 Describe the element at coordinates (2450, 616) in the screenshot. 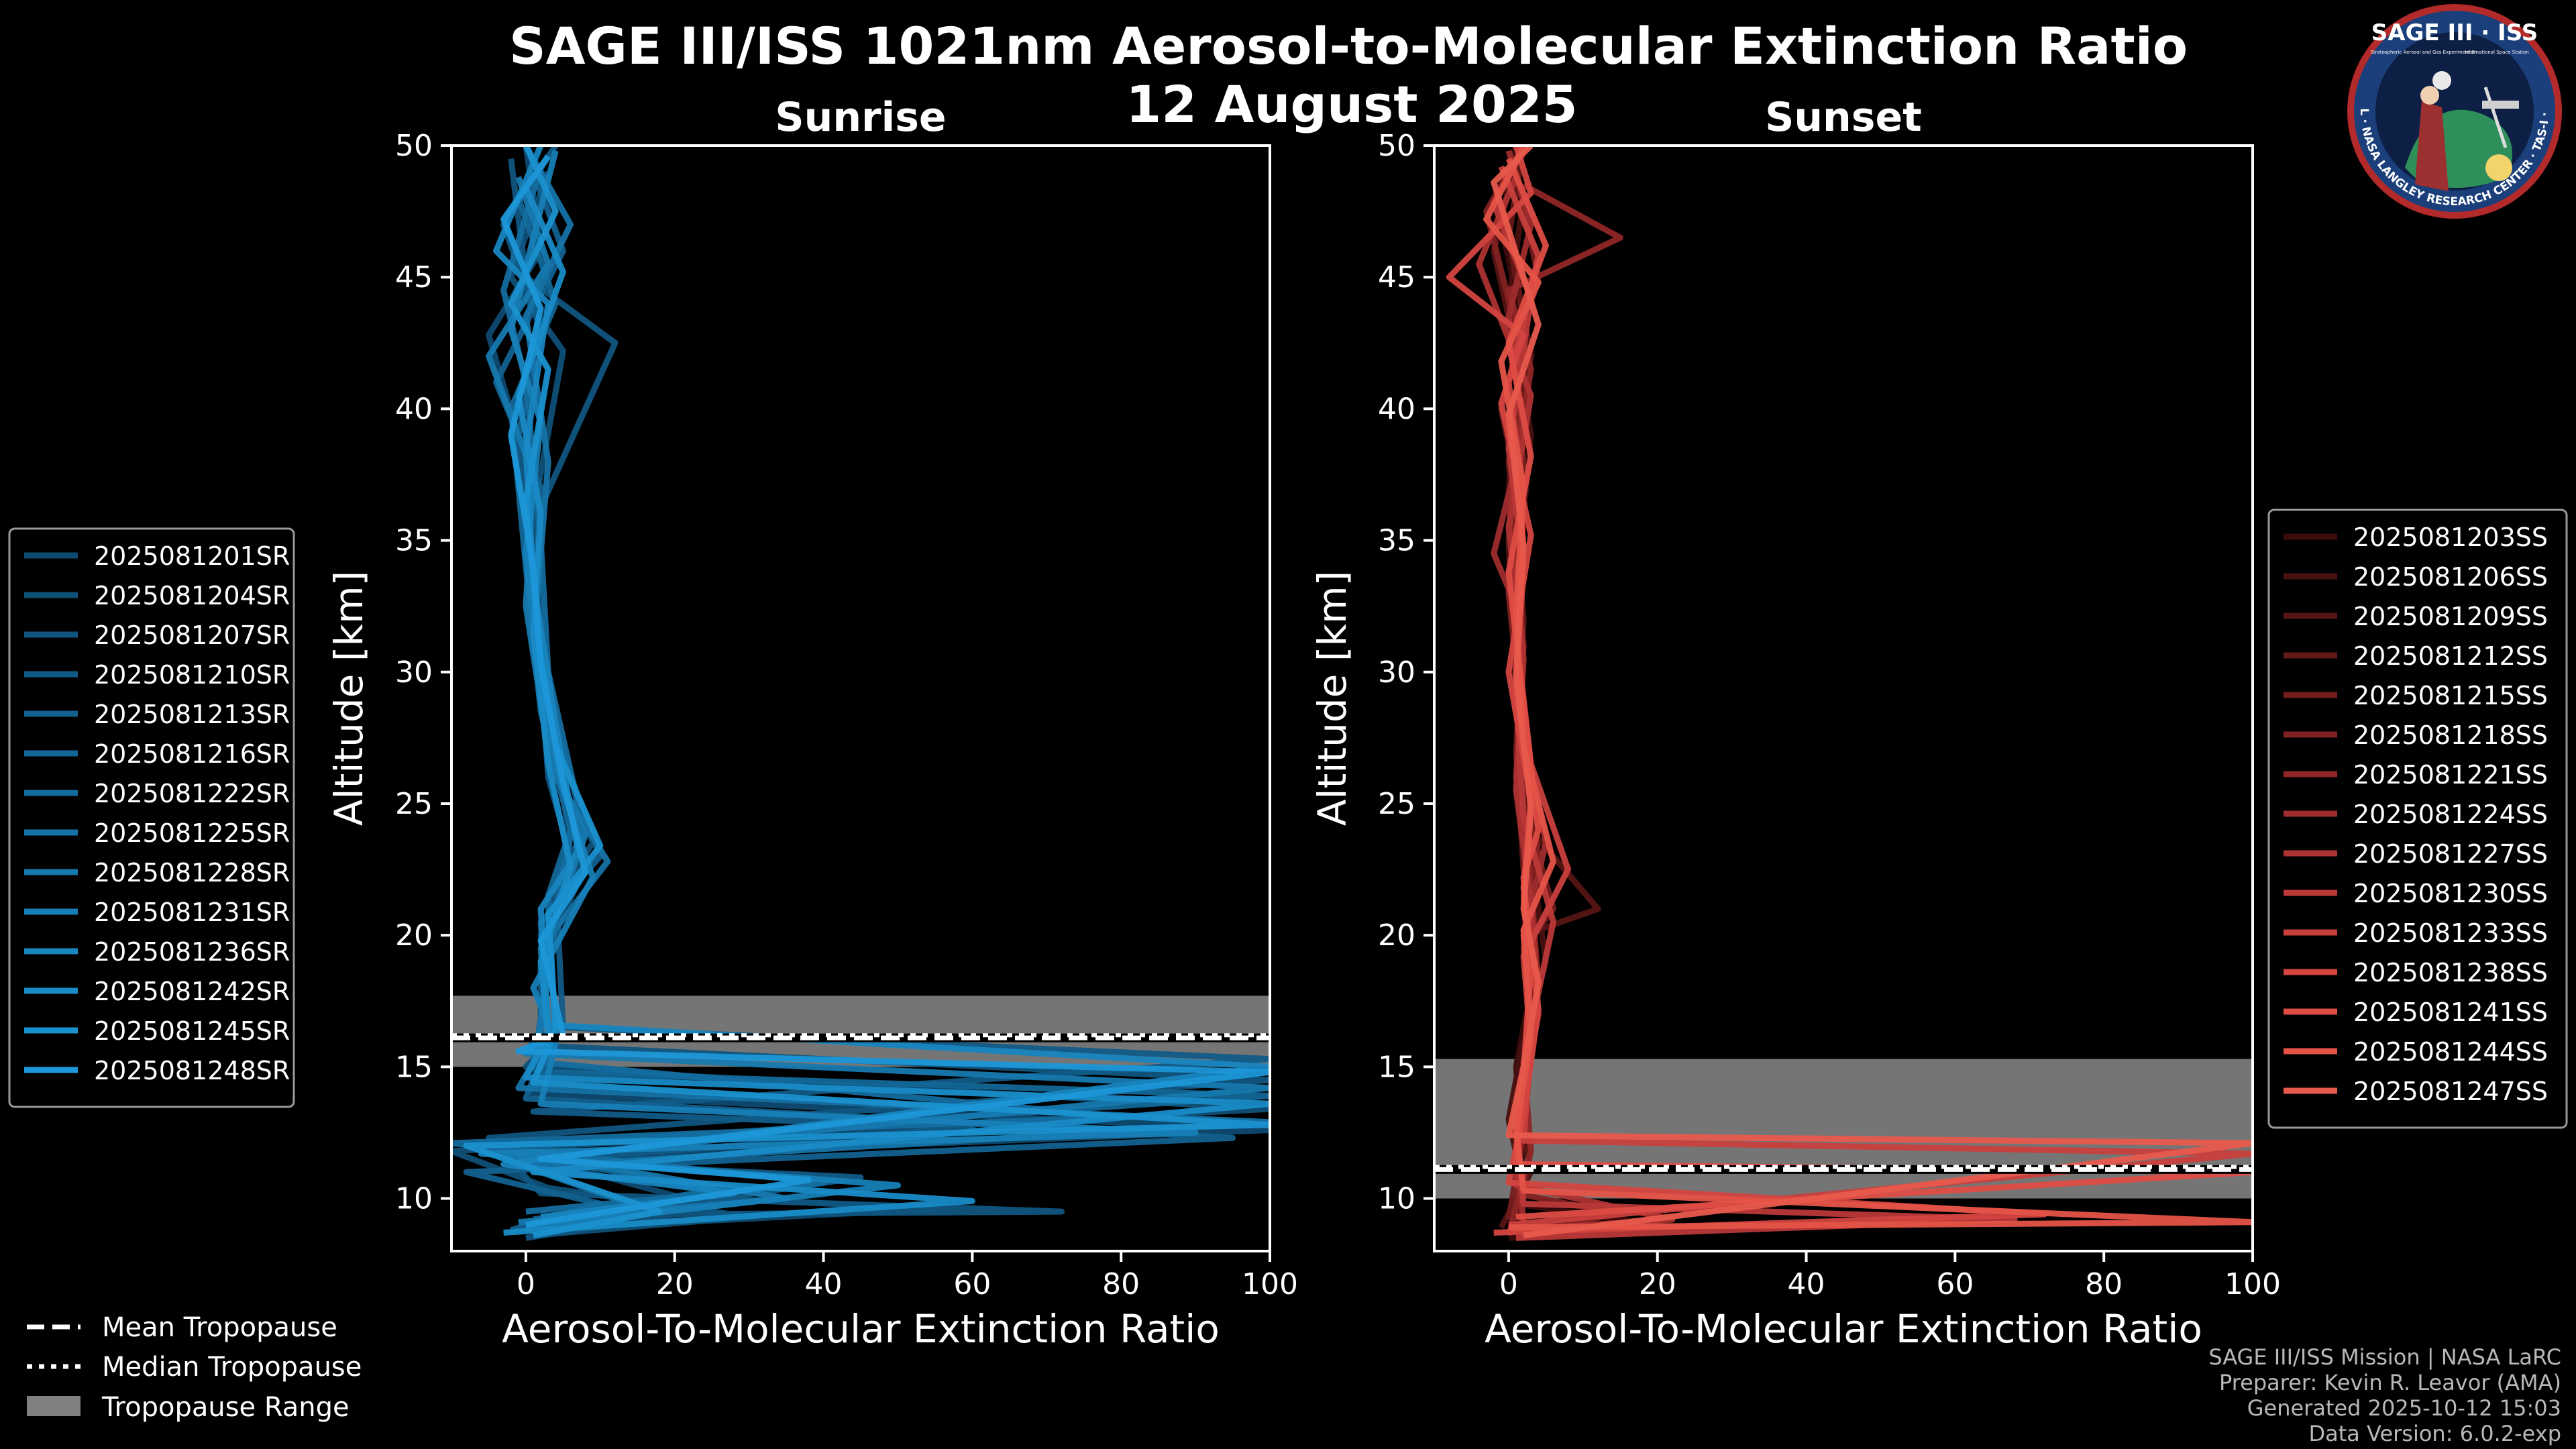

I see `legend-label: 2025081209SS` at that location.